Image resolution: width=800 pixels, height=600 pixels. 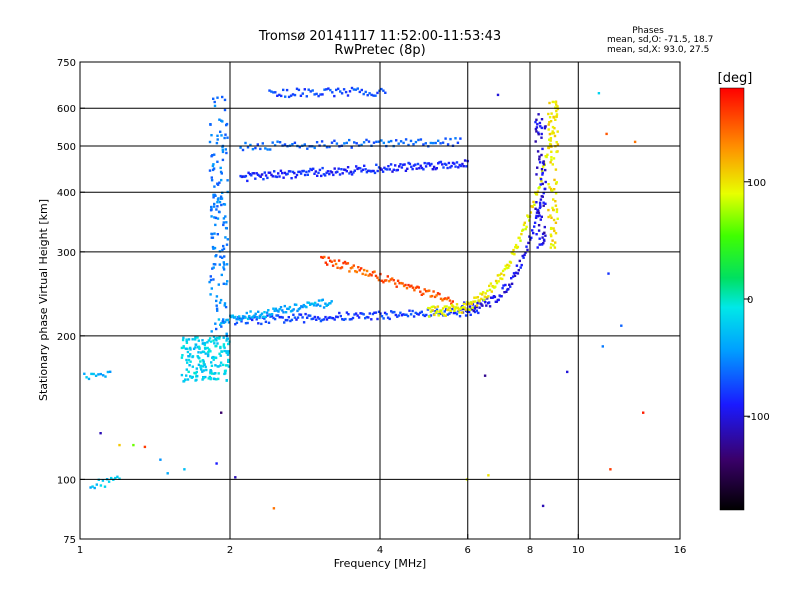 What do you see at coordinates (230, 550) in the screenshot?
I see `x-tick-label: 2` at bounding box center [230, 550].